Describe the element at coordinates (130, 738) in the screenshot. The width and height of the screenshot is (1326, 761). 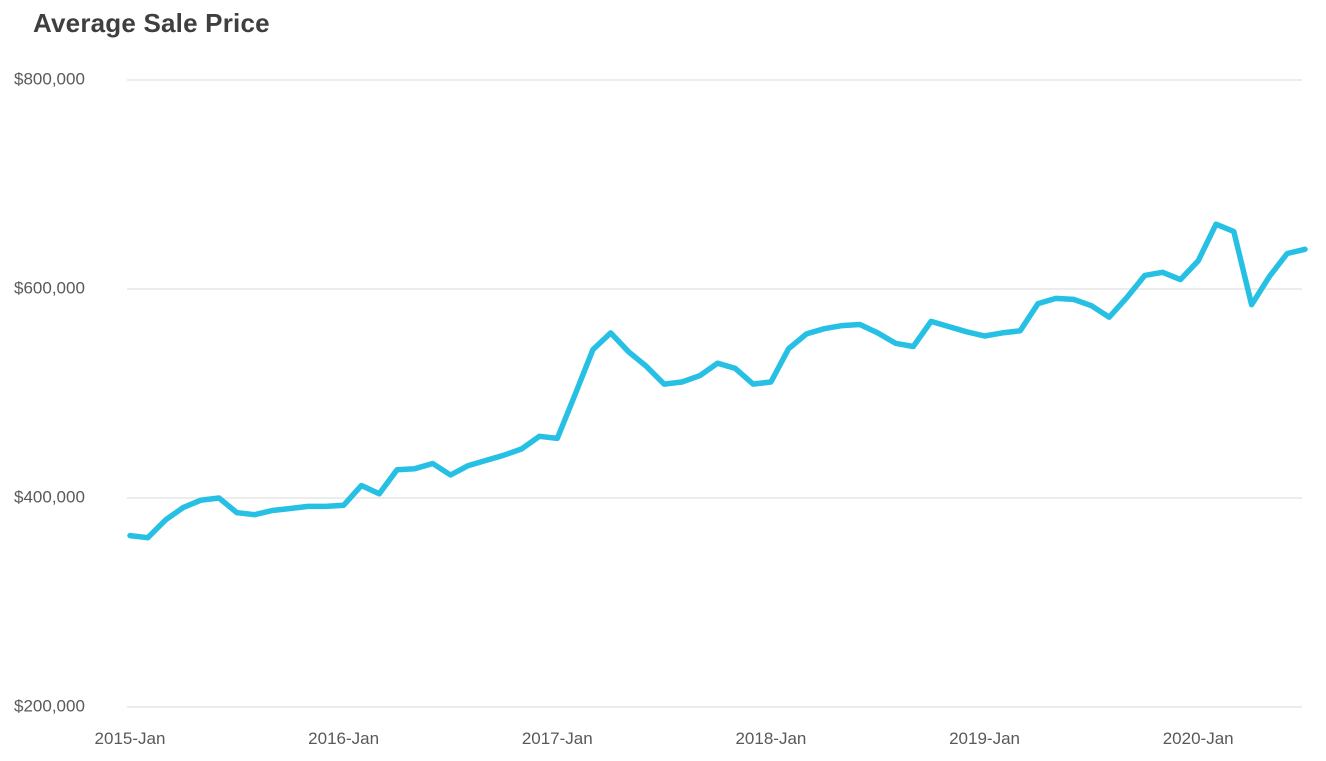
I see `x-axis-tick-label: 2015-Jan` at that location.